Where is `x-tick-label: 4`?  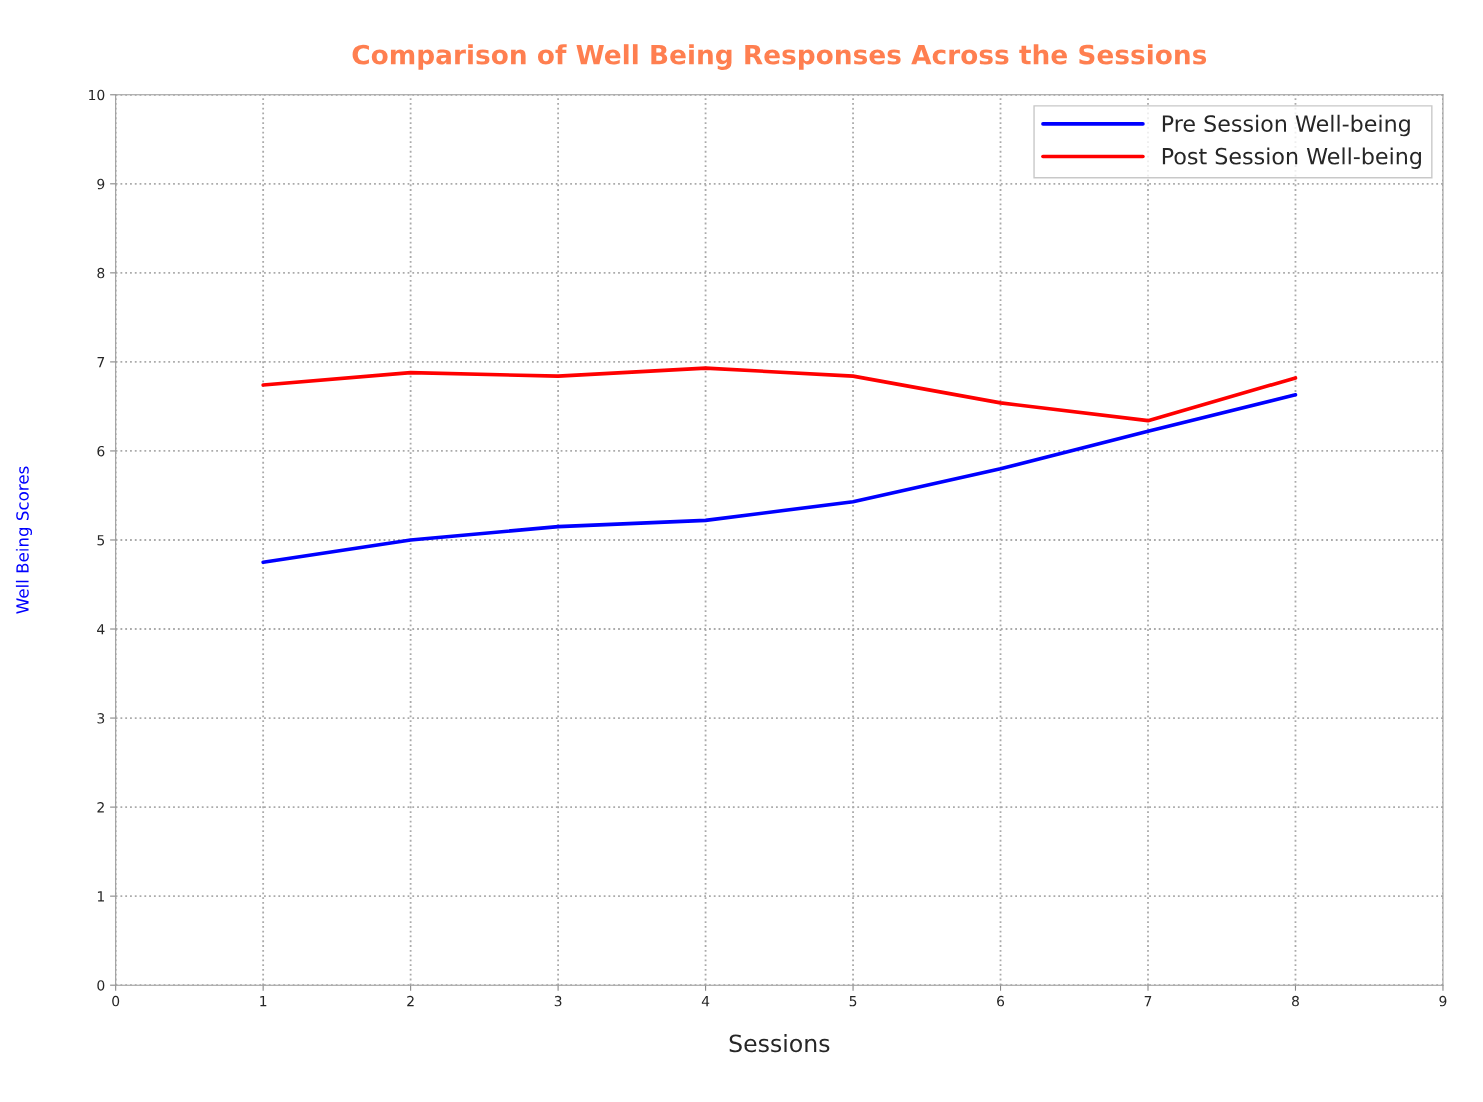 x-tick-label: 4 is located at coordinates (705, 1001).